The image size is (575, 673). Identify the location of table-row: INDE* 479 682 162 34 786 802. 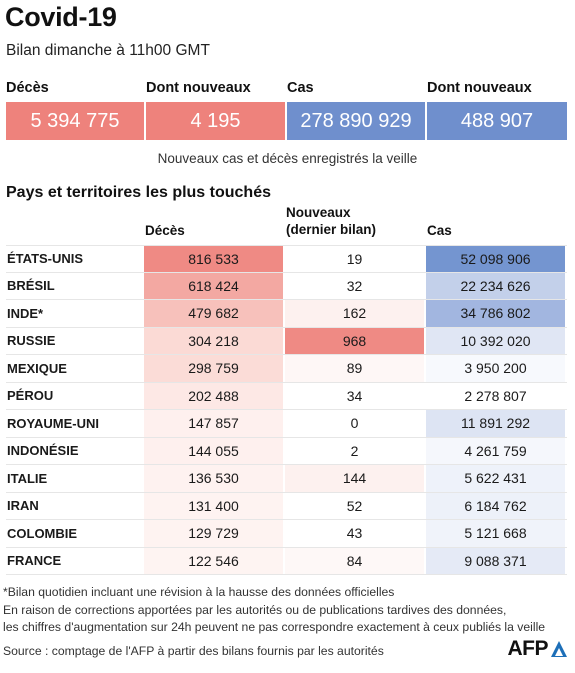
(286, 314).